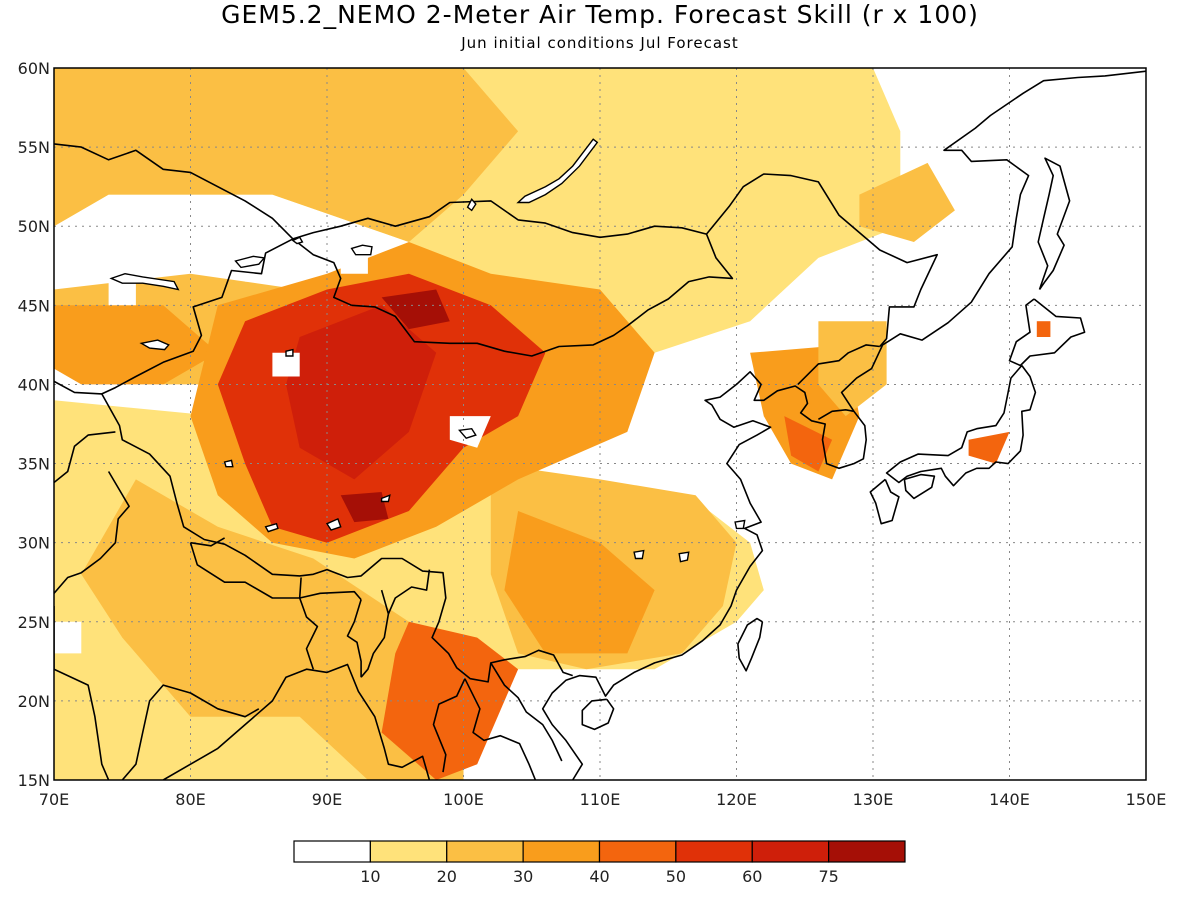 This screenshot has width=1200, height=900. What do you see at coordinates (447, 876) in the screenshot?
I see `colorbar-tick-label: 20` at bounding box center [447, 876].